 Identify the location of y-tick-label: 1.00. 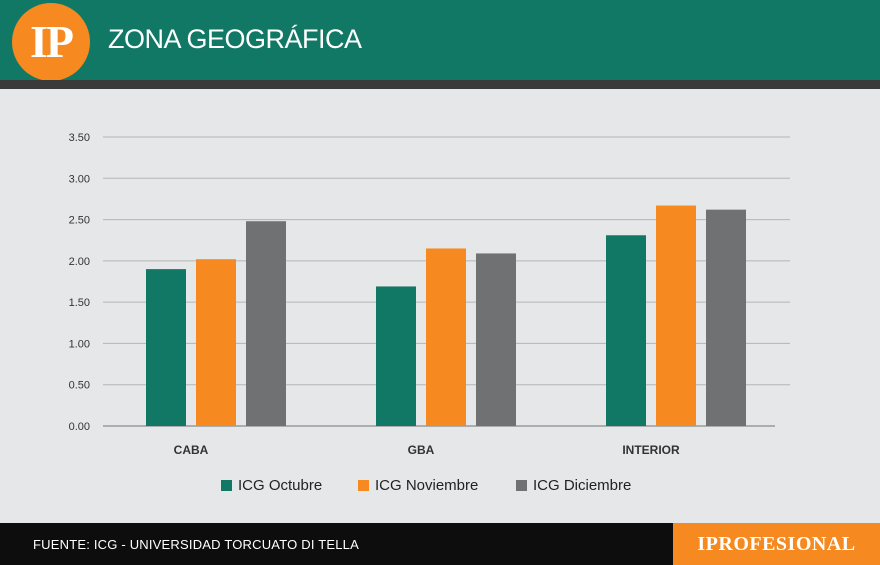
(79, 344).